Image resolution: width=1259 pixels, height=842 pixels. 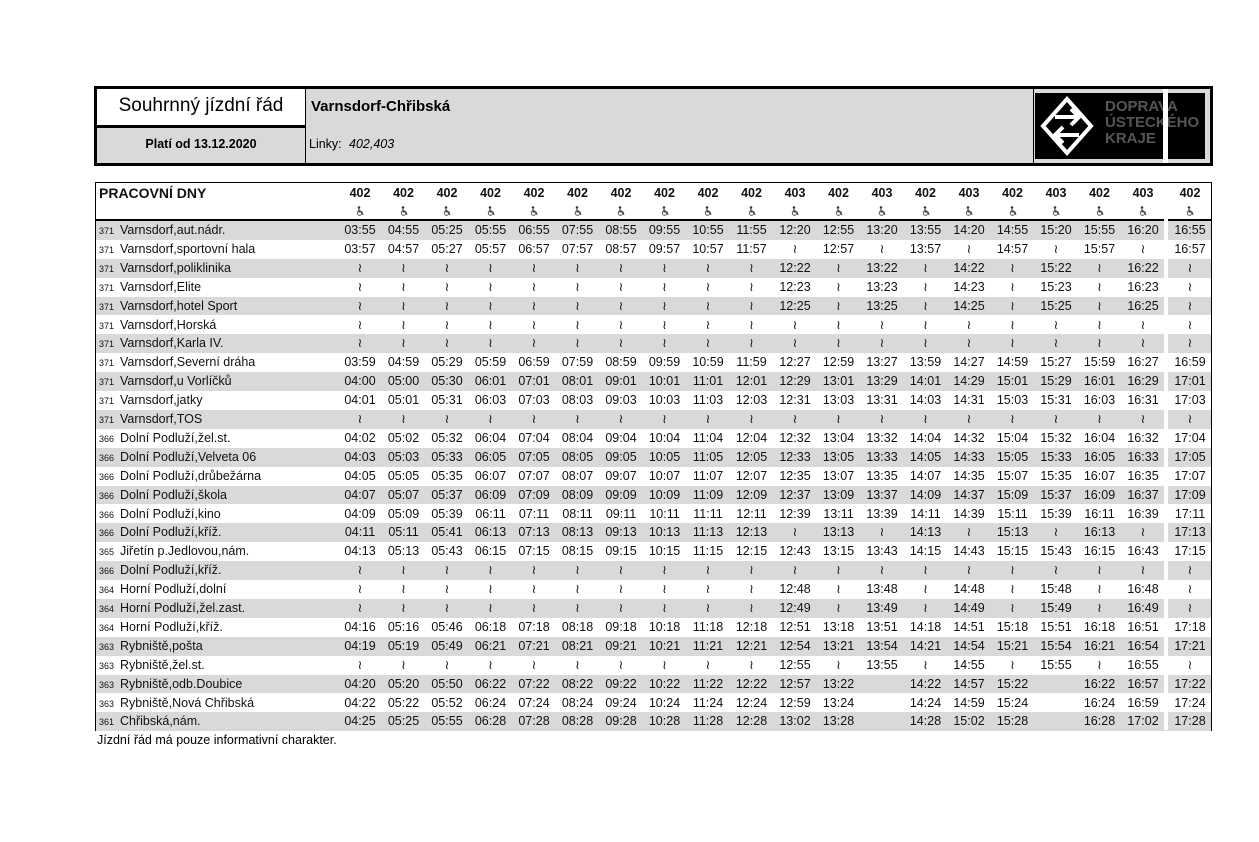 I want to click on stop-name: Dolní Podluží,kino, so click(x=170, y=513).